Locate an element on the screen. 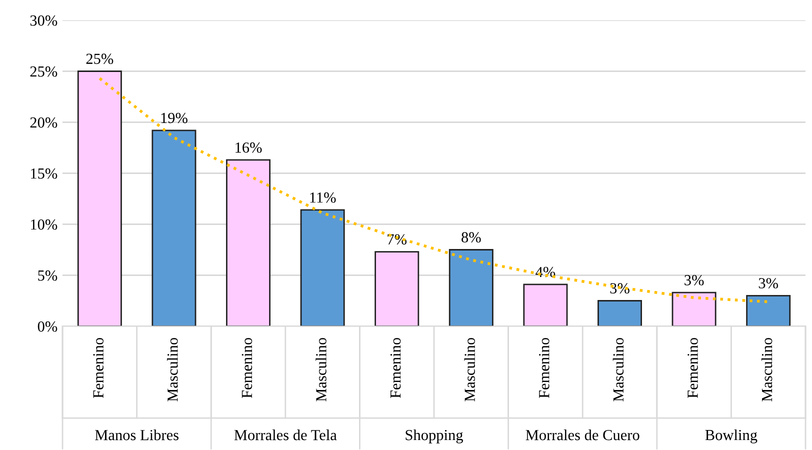  data-label: 8% is located at coordinates (471, 237).